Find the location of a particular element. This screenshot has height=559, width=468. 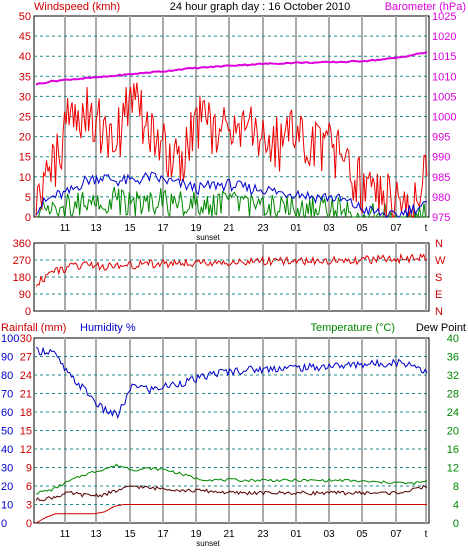

temperature-tick-6: 16 is located at coordinates (453, 450).